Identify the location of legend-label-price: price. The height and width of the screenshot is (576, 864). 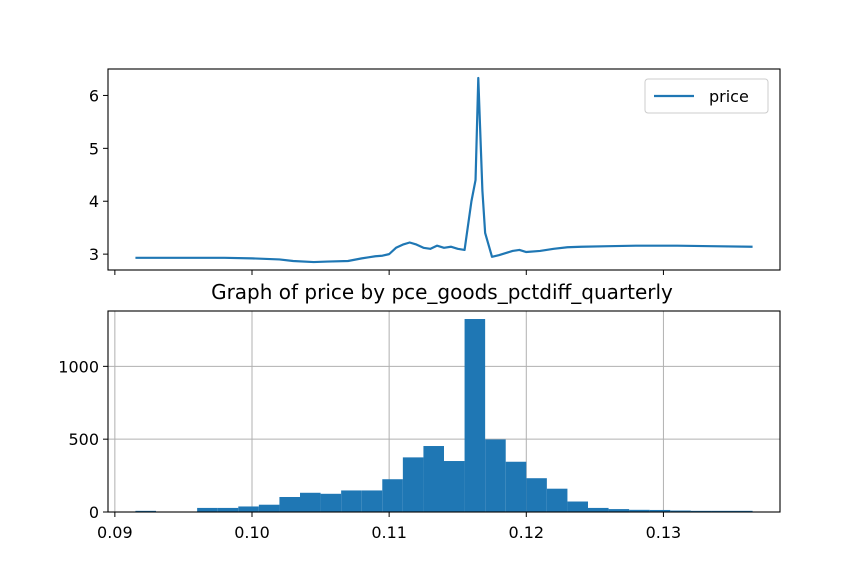
(729, 96).